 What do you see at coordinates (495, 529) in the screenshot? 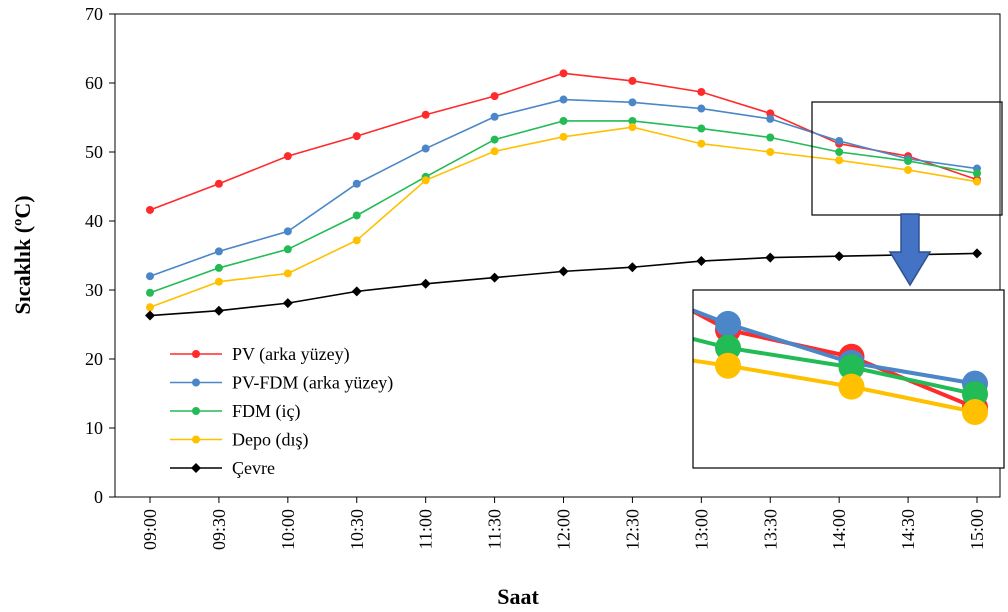
I see `x-tick-label: 11:30` at bounding box center [495, 529].